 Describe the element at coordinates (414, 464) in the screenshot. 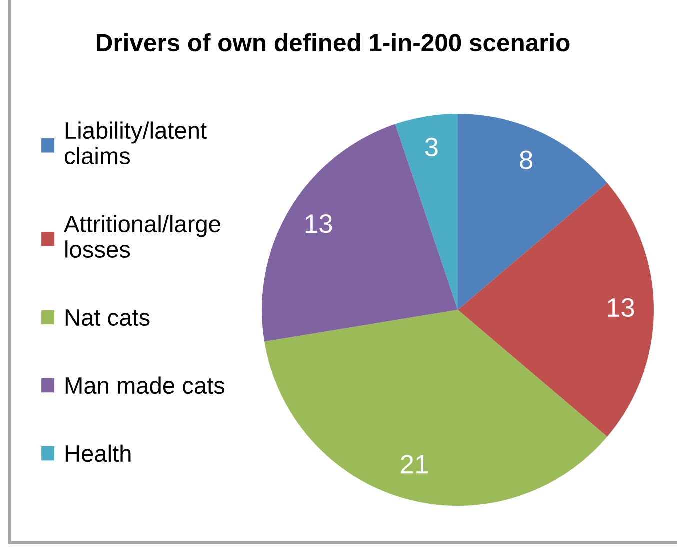

I see `data-label: 21` at that location.